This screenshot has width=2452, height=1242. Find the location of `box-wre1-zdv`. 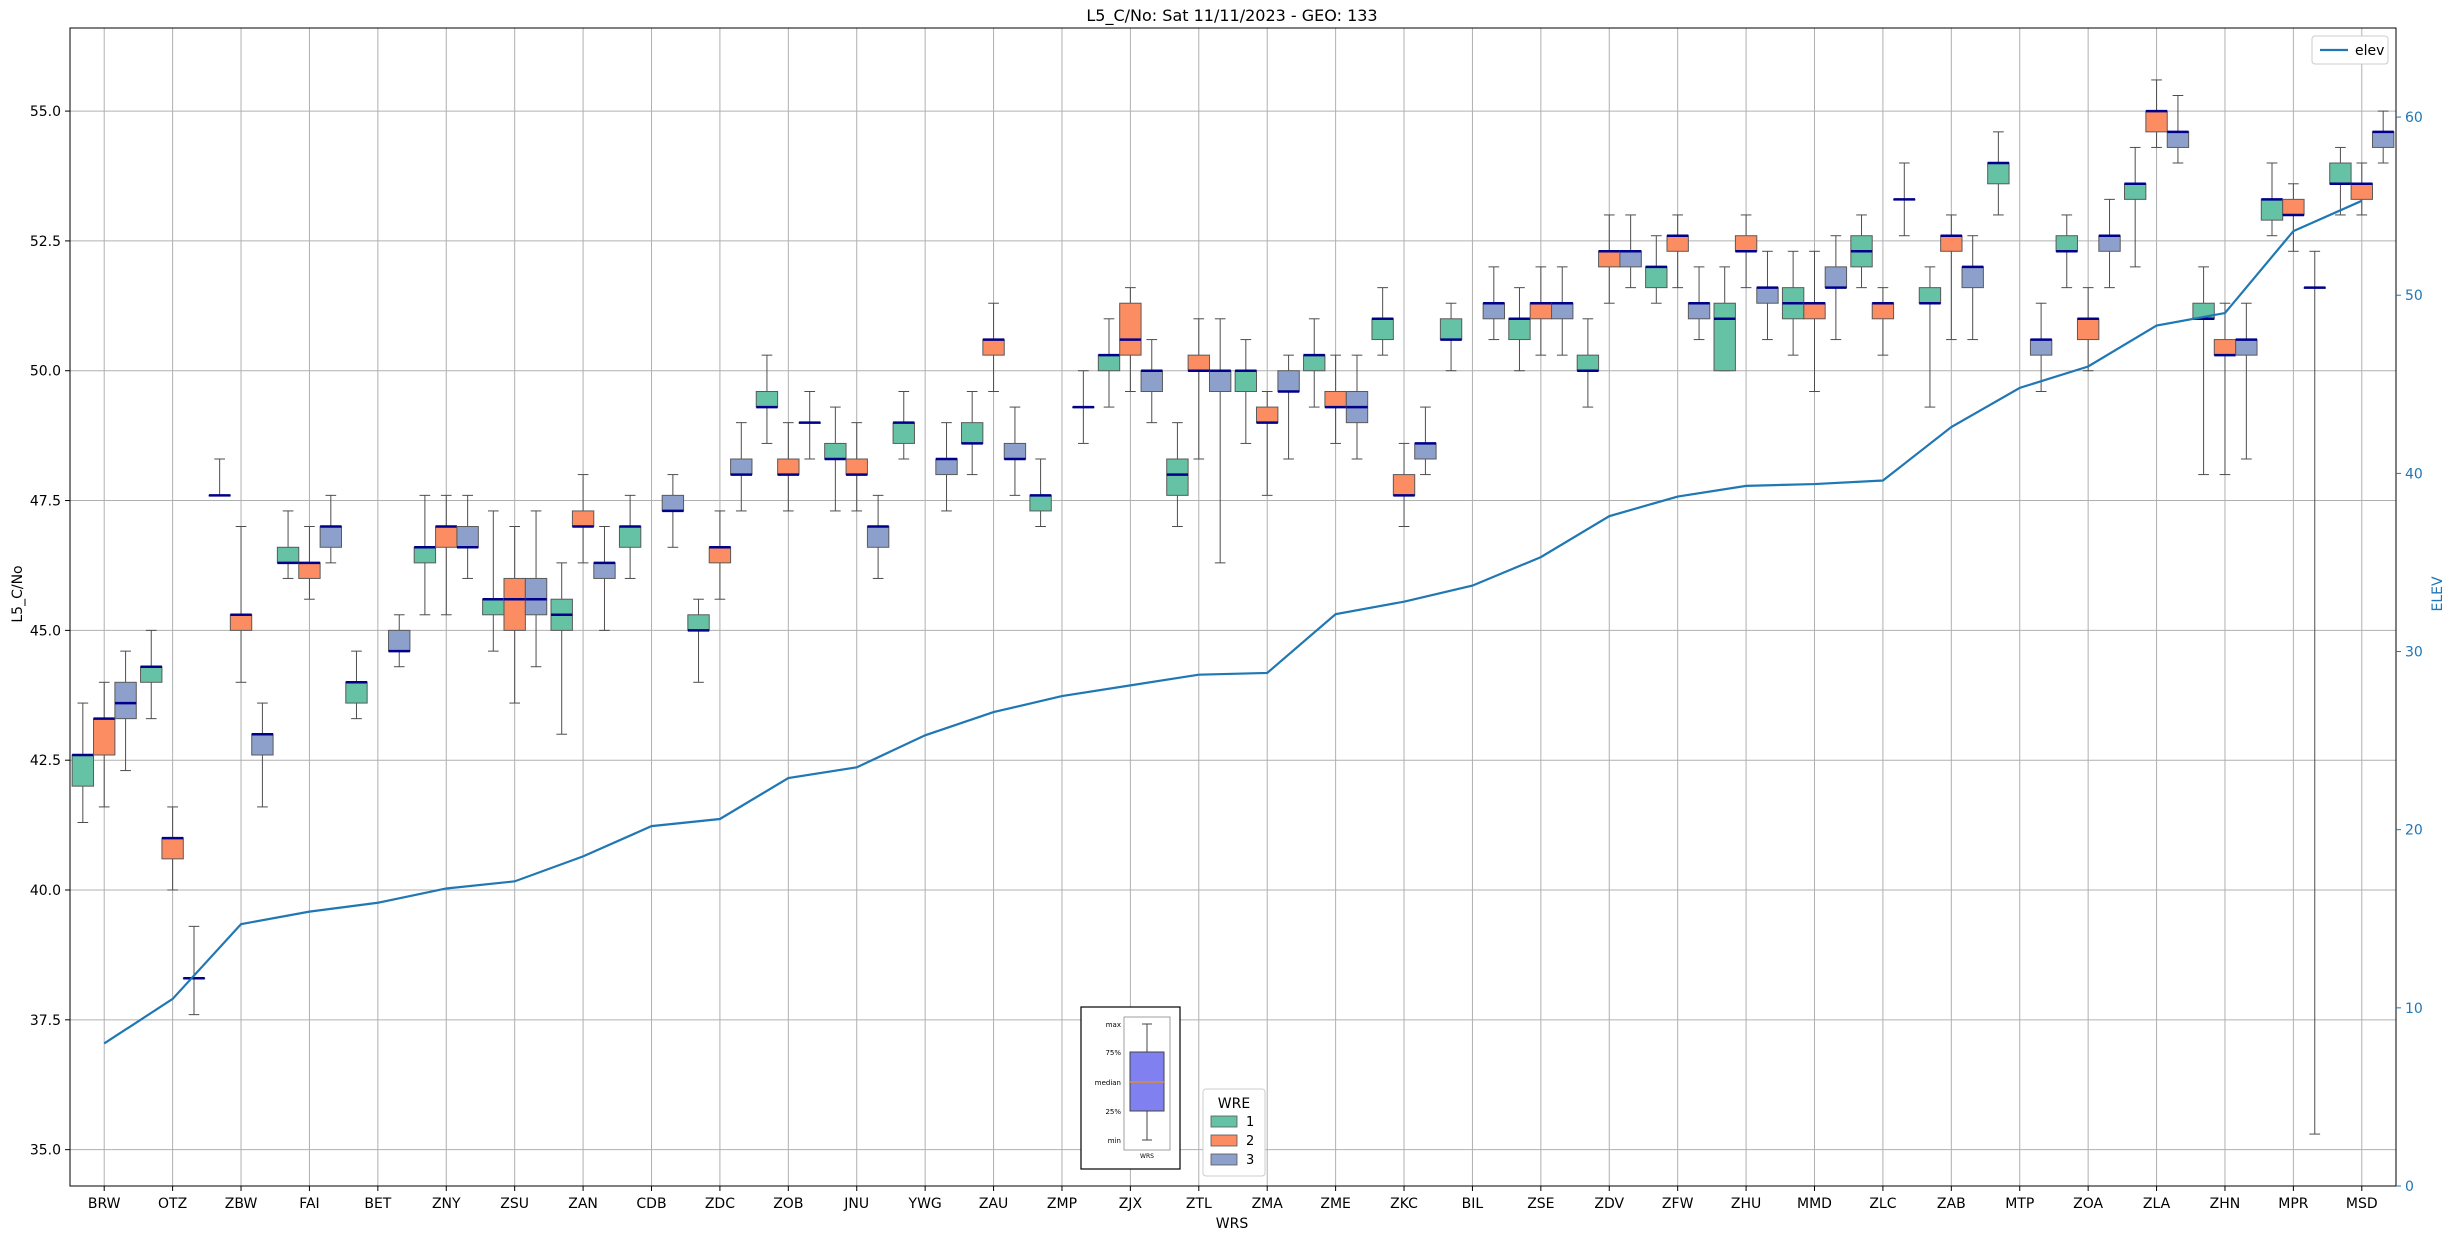

box-wre1-zdv is located at coordinates (1588, 363).